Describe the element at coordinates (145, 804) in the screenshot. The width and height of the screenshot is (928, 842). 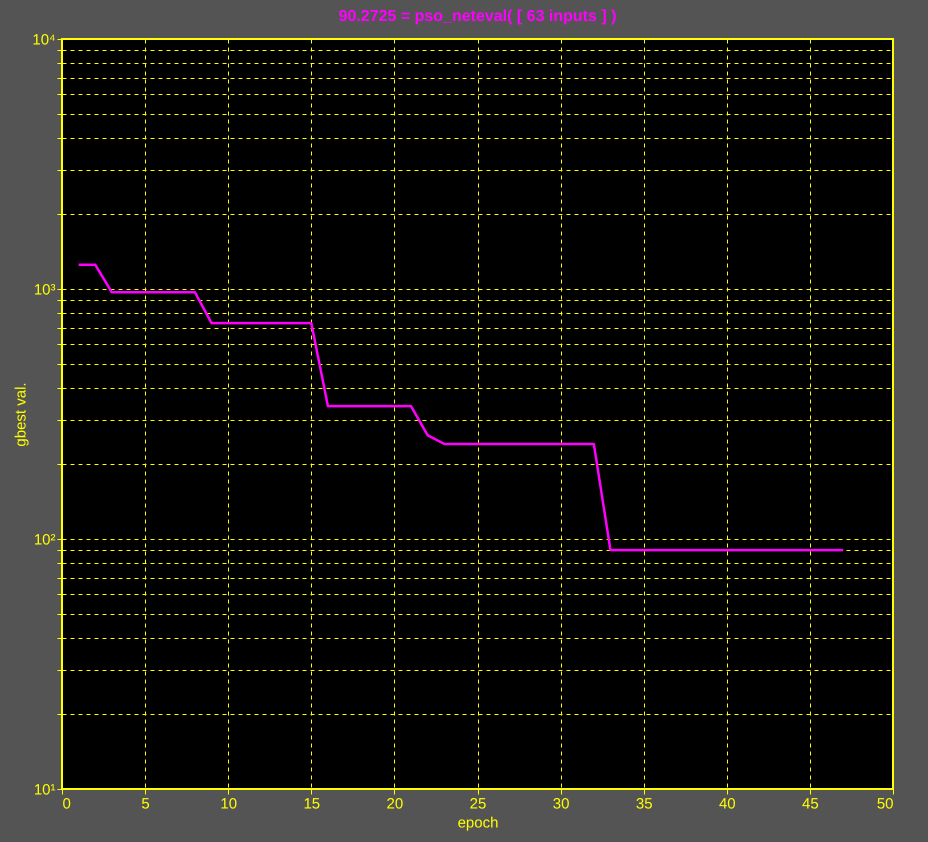
I see `x-tick-label: 5` at that location.